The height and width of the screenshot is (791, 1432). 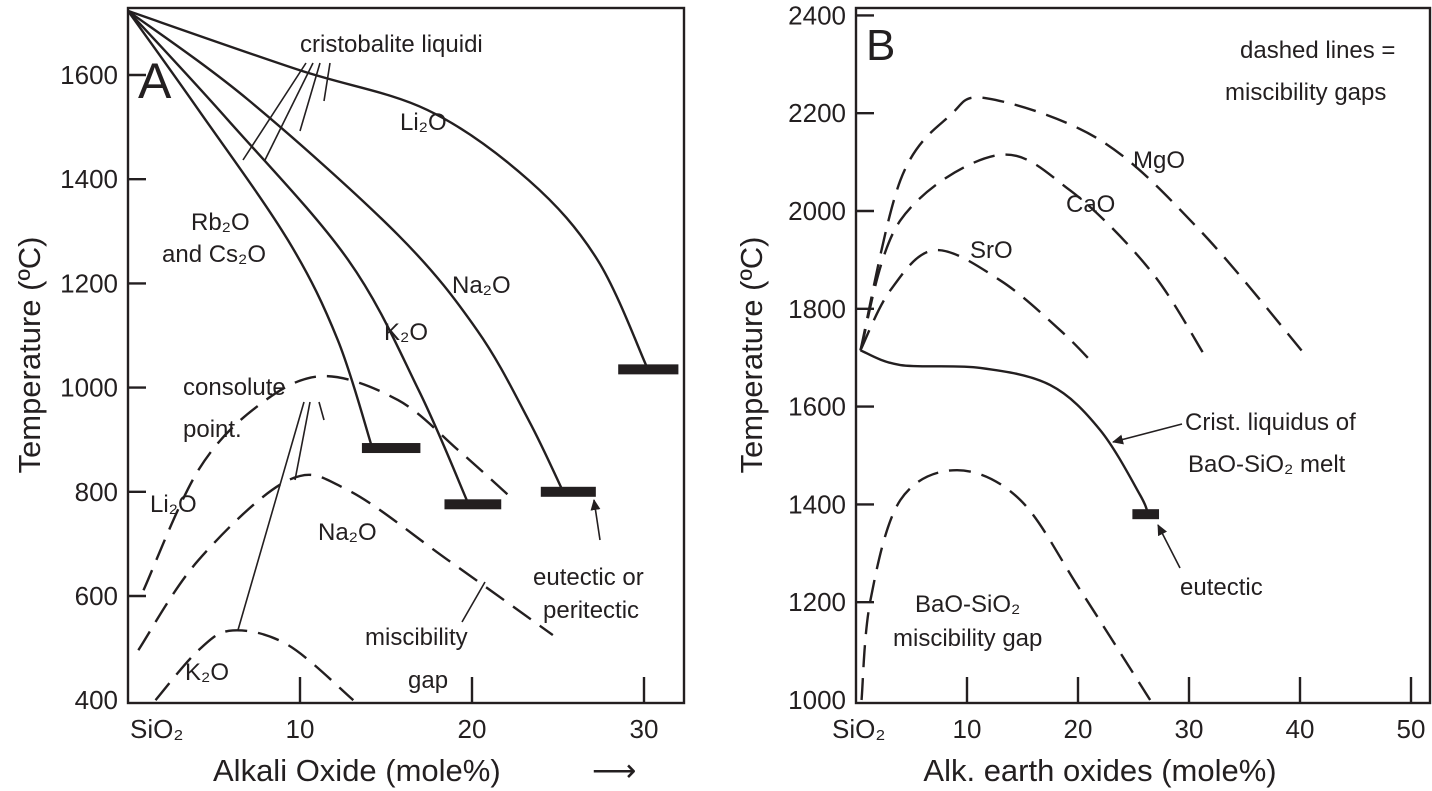 I want to click on annotation-peritectic: peritectic, so click(x=591, y=610).